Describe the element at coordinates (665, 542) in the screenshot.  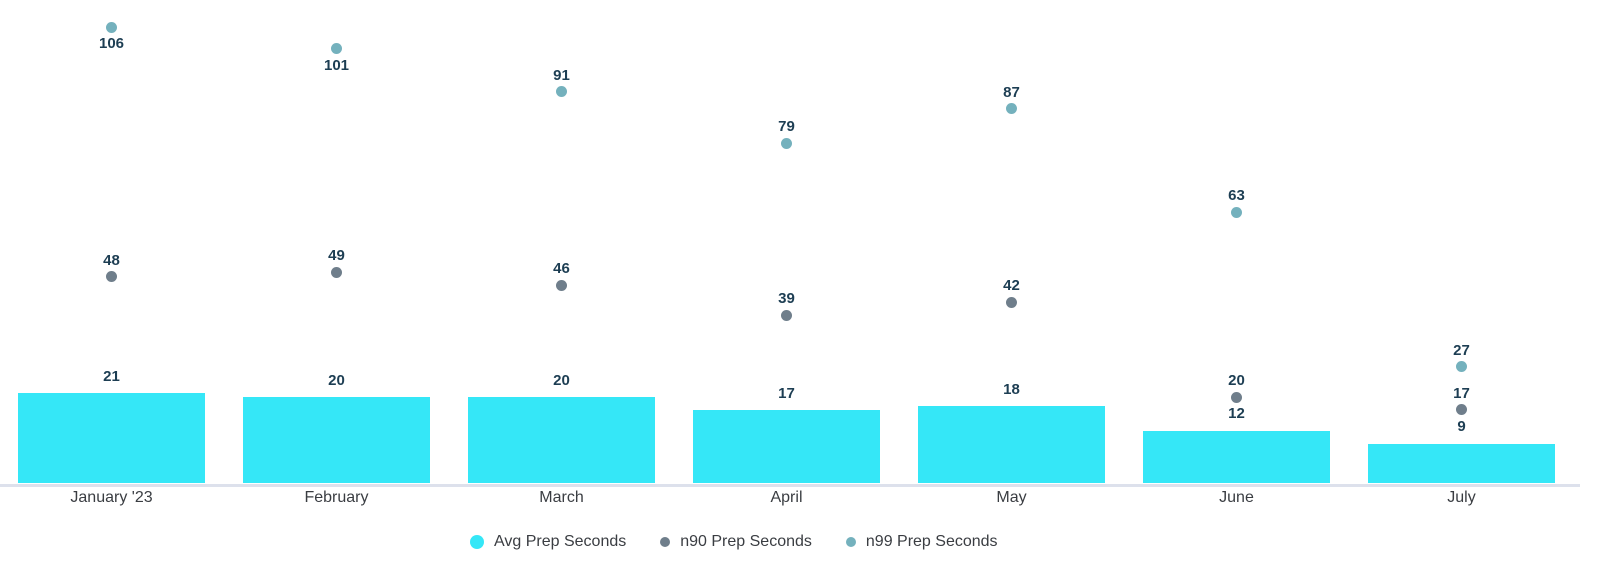
I see `legend-swatch-n90-icon` at that location.